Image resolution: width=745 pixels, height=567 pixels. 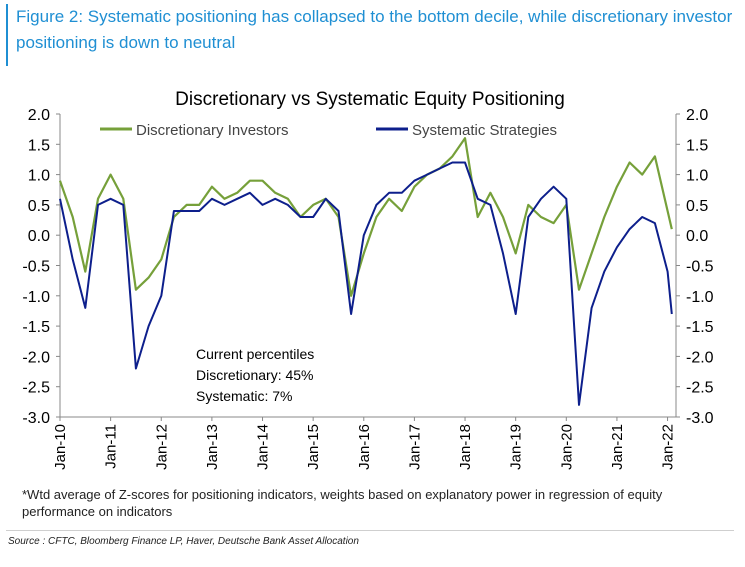 I want to click on x-tick-label: Jan-12, so click(x=161, y=447).